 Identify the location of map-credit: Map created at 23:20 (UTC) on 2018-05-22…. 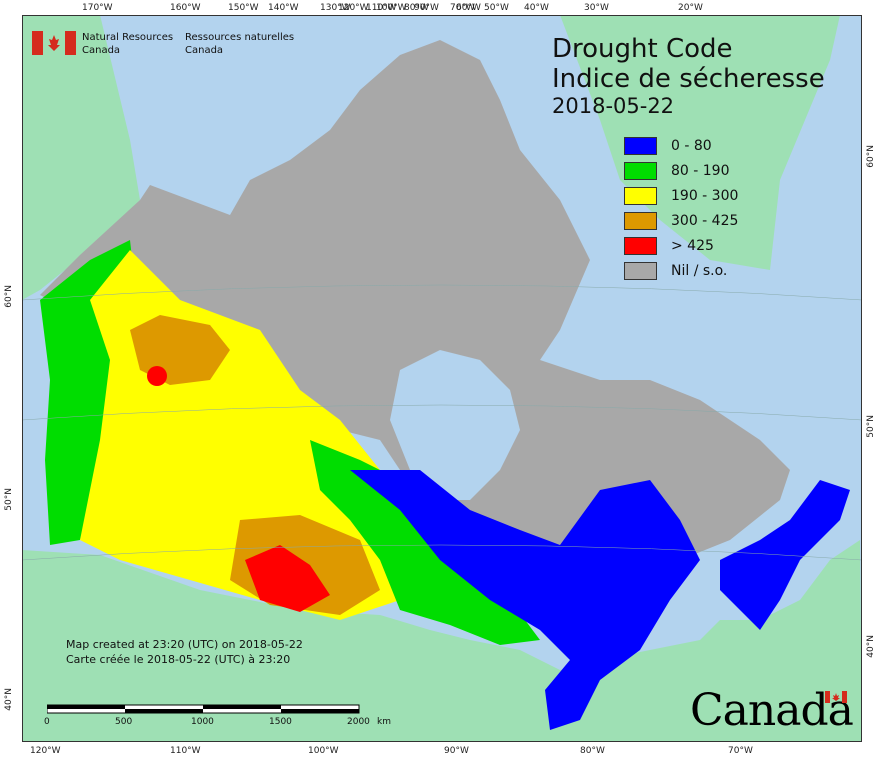
(184, 652).